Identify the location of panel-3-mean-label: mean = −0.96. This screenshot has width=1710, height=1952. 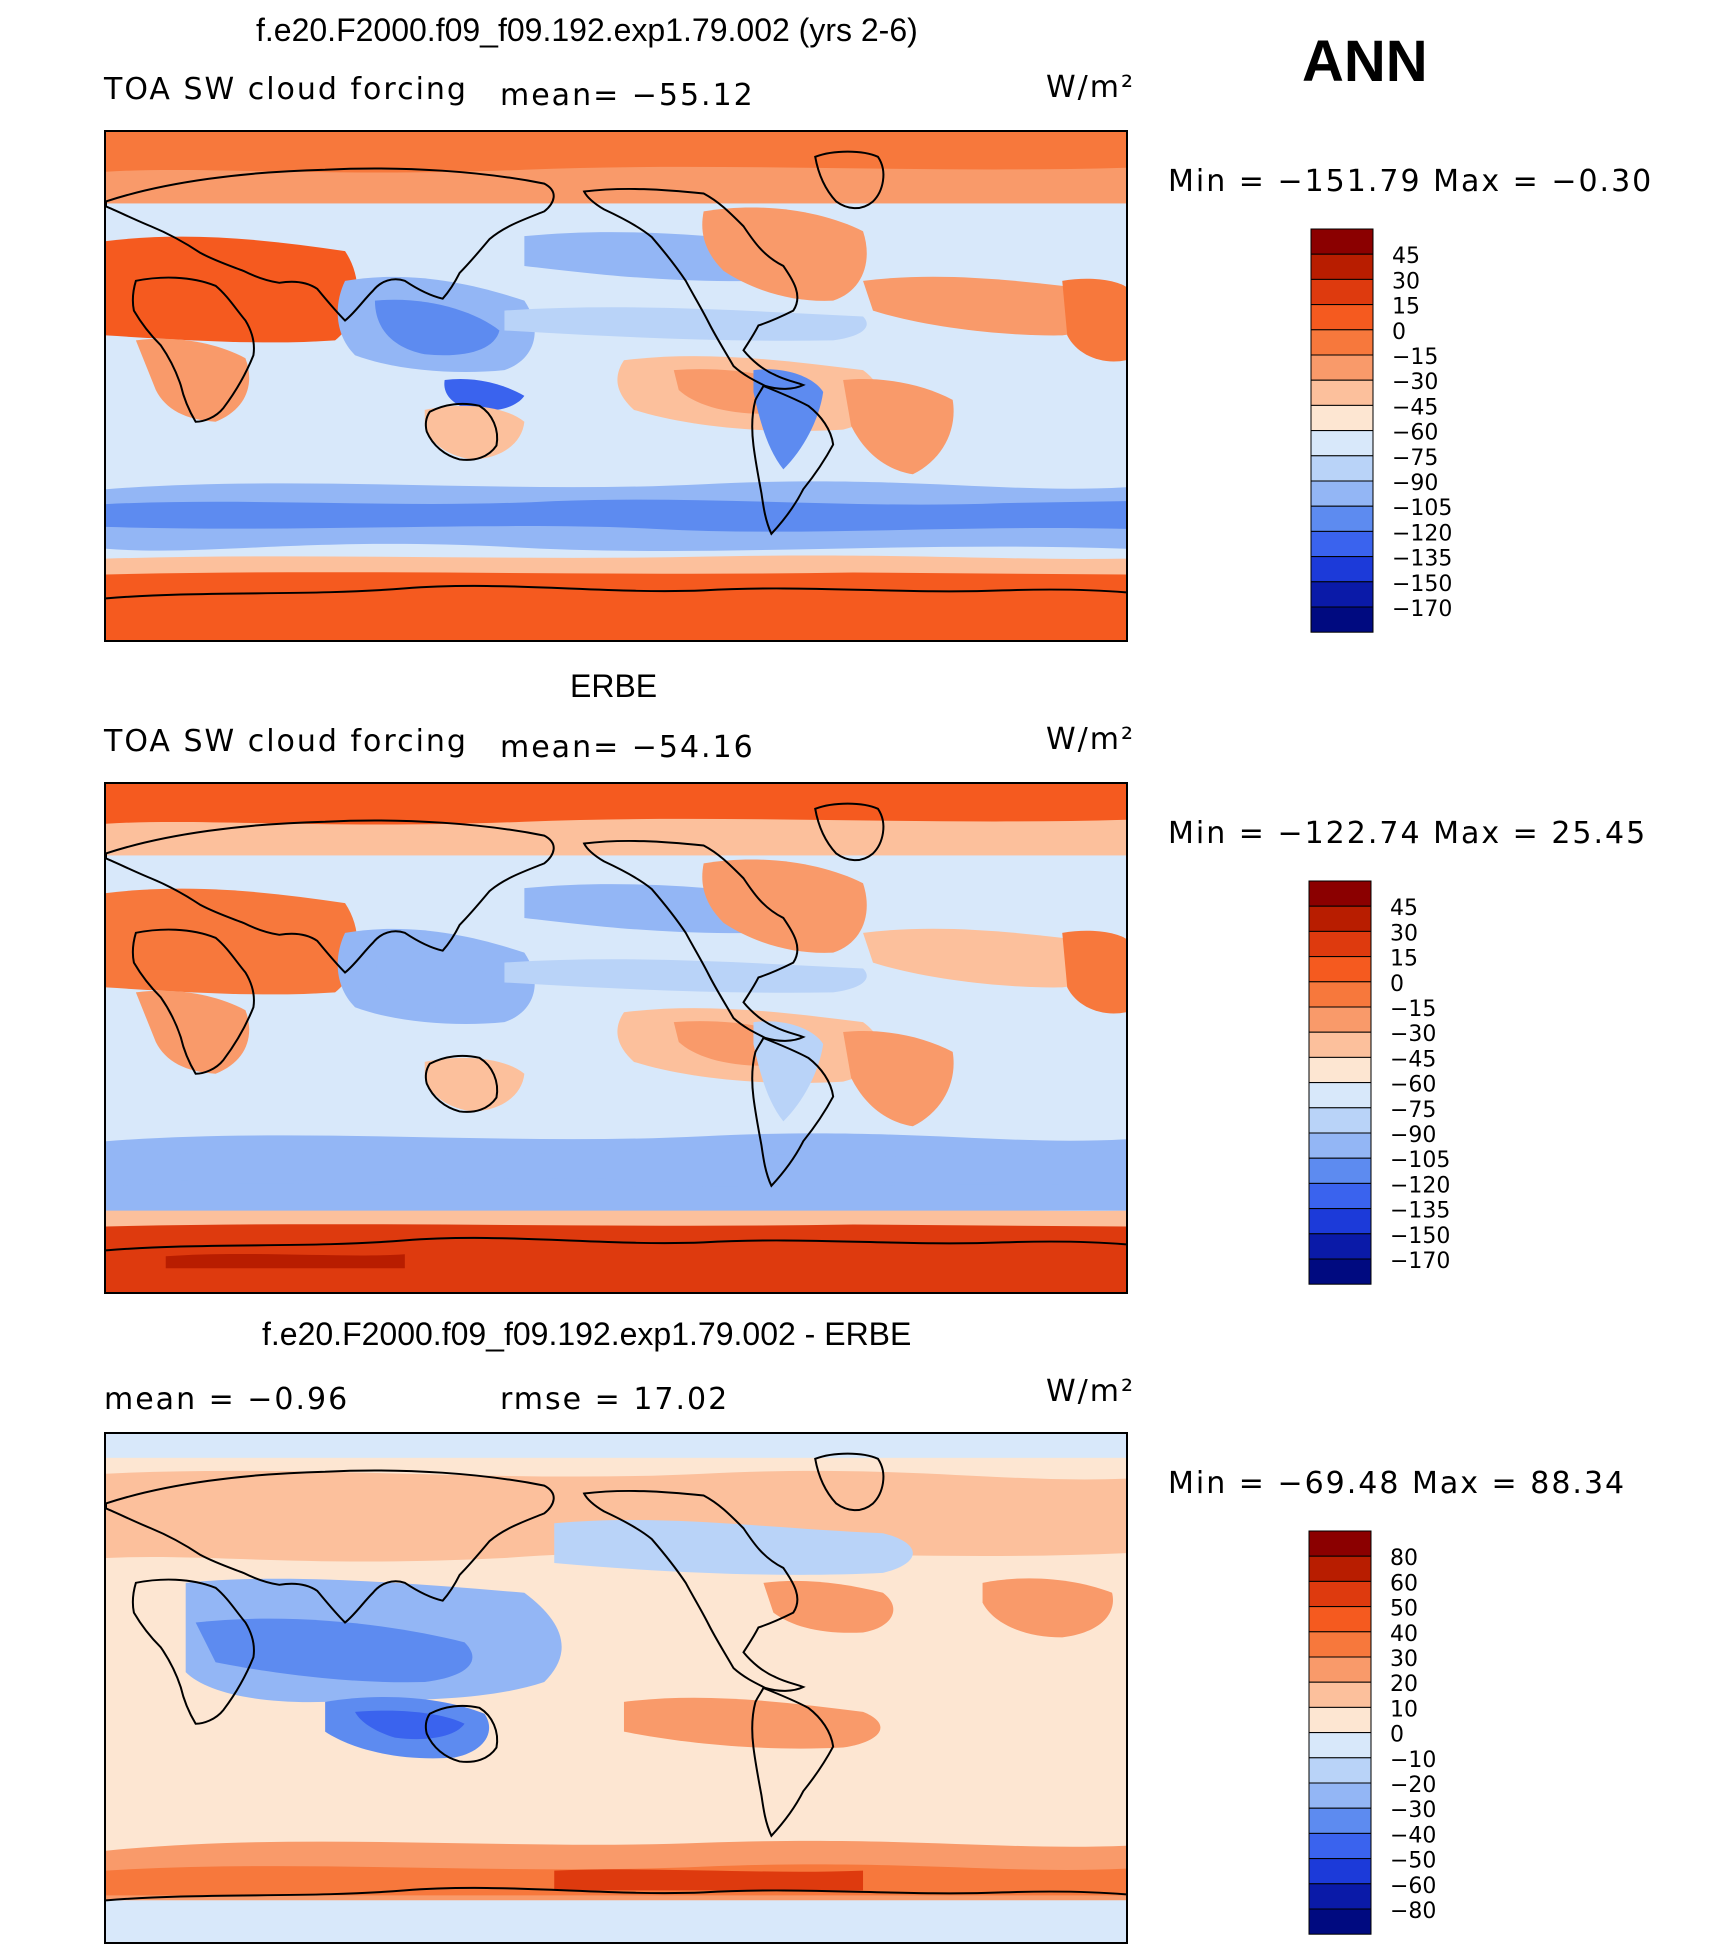
(227, 1399).